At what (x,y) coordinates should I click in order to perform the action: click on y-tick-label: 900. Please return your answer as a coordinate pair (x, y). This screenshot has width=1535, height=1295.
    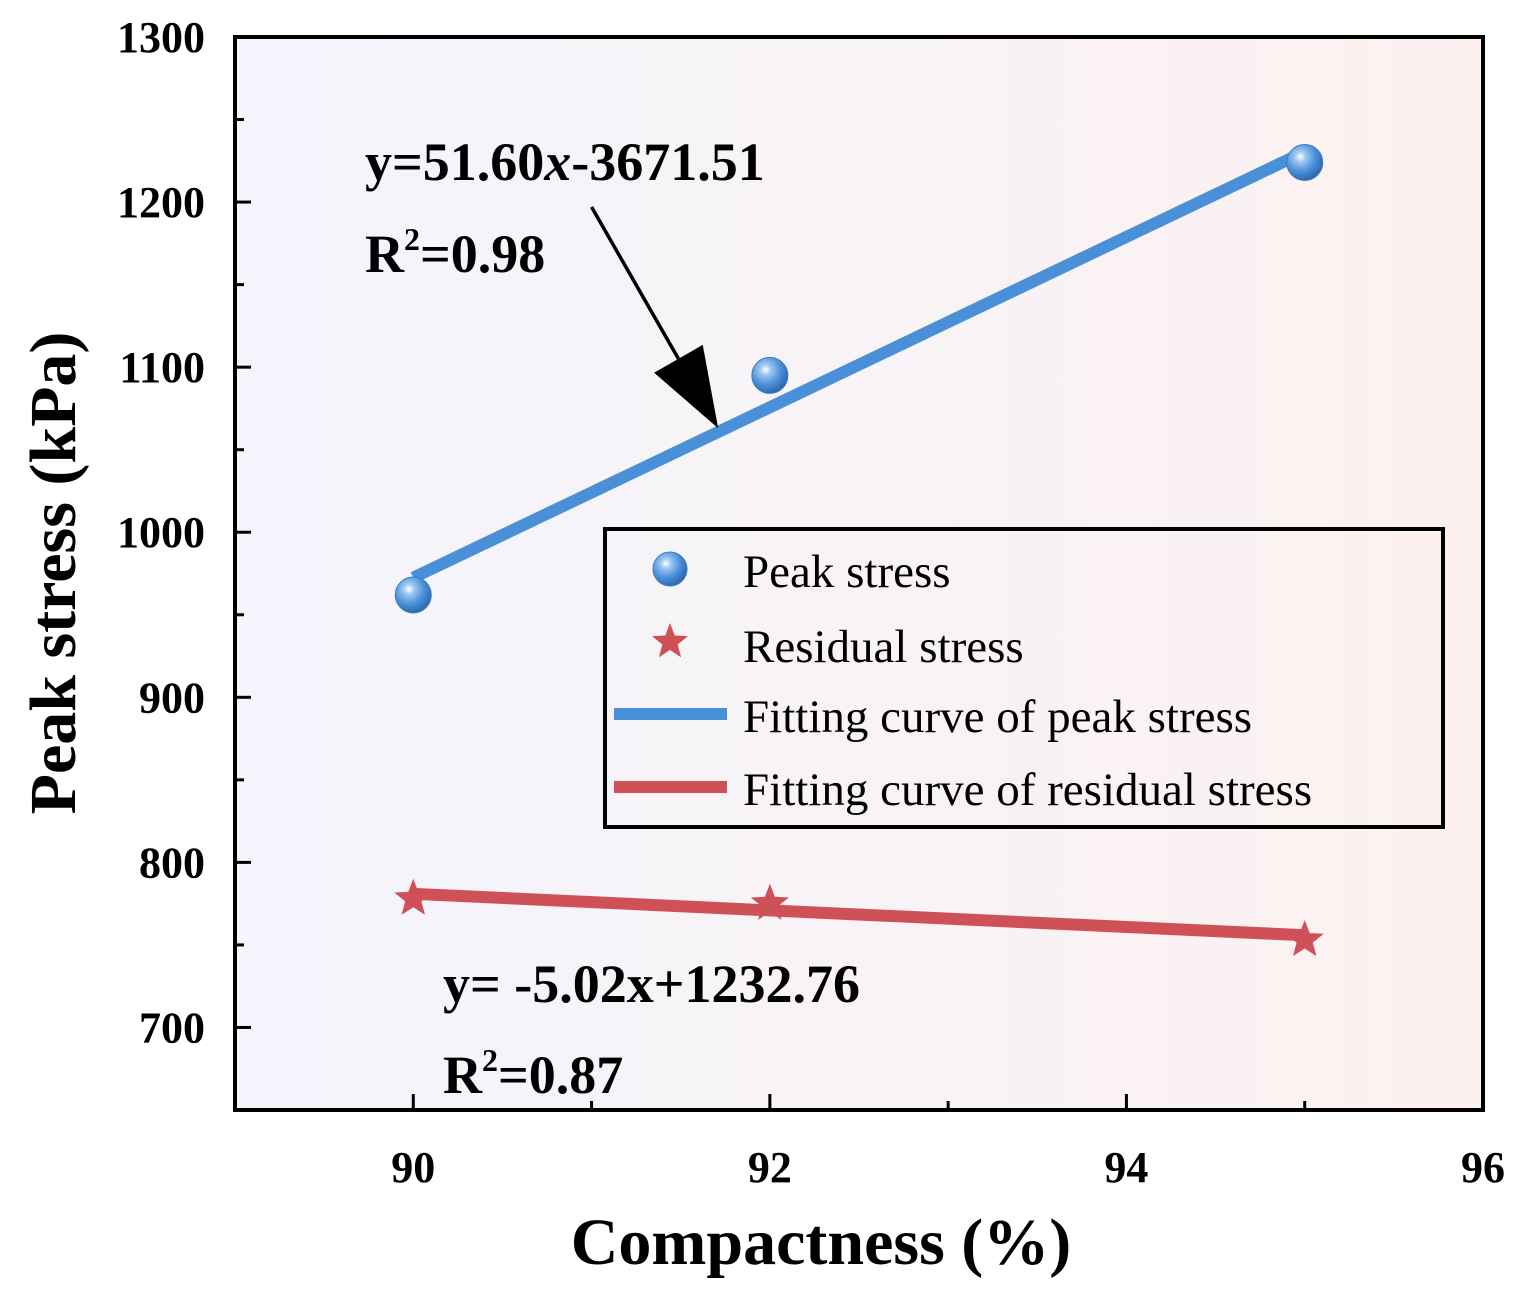
    Looking at the image, I should click on (172, 697).